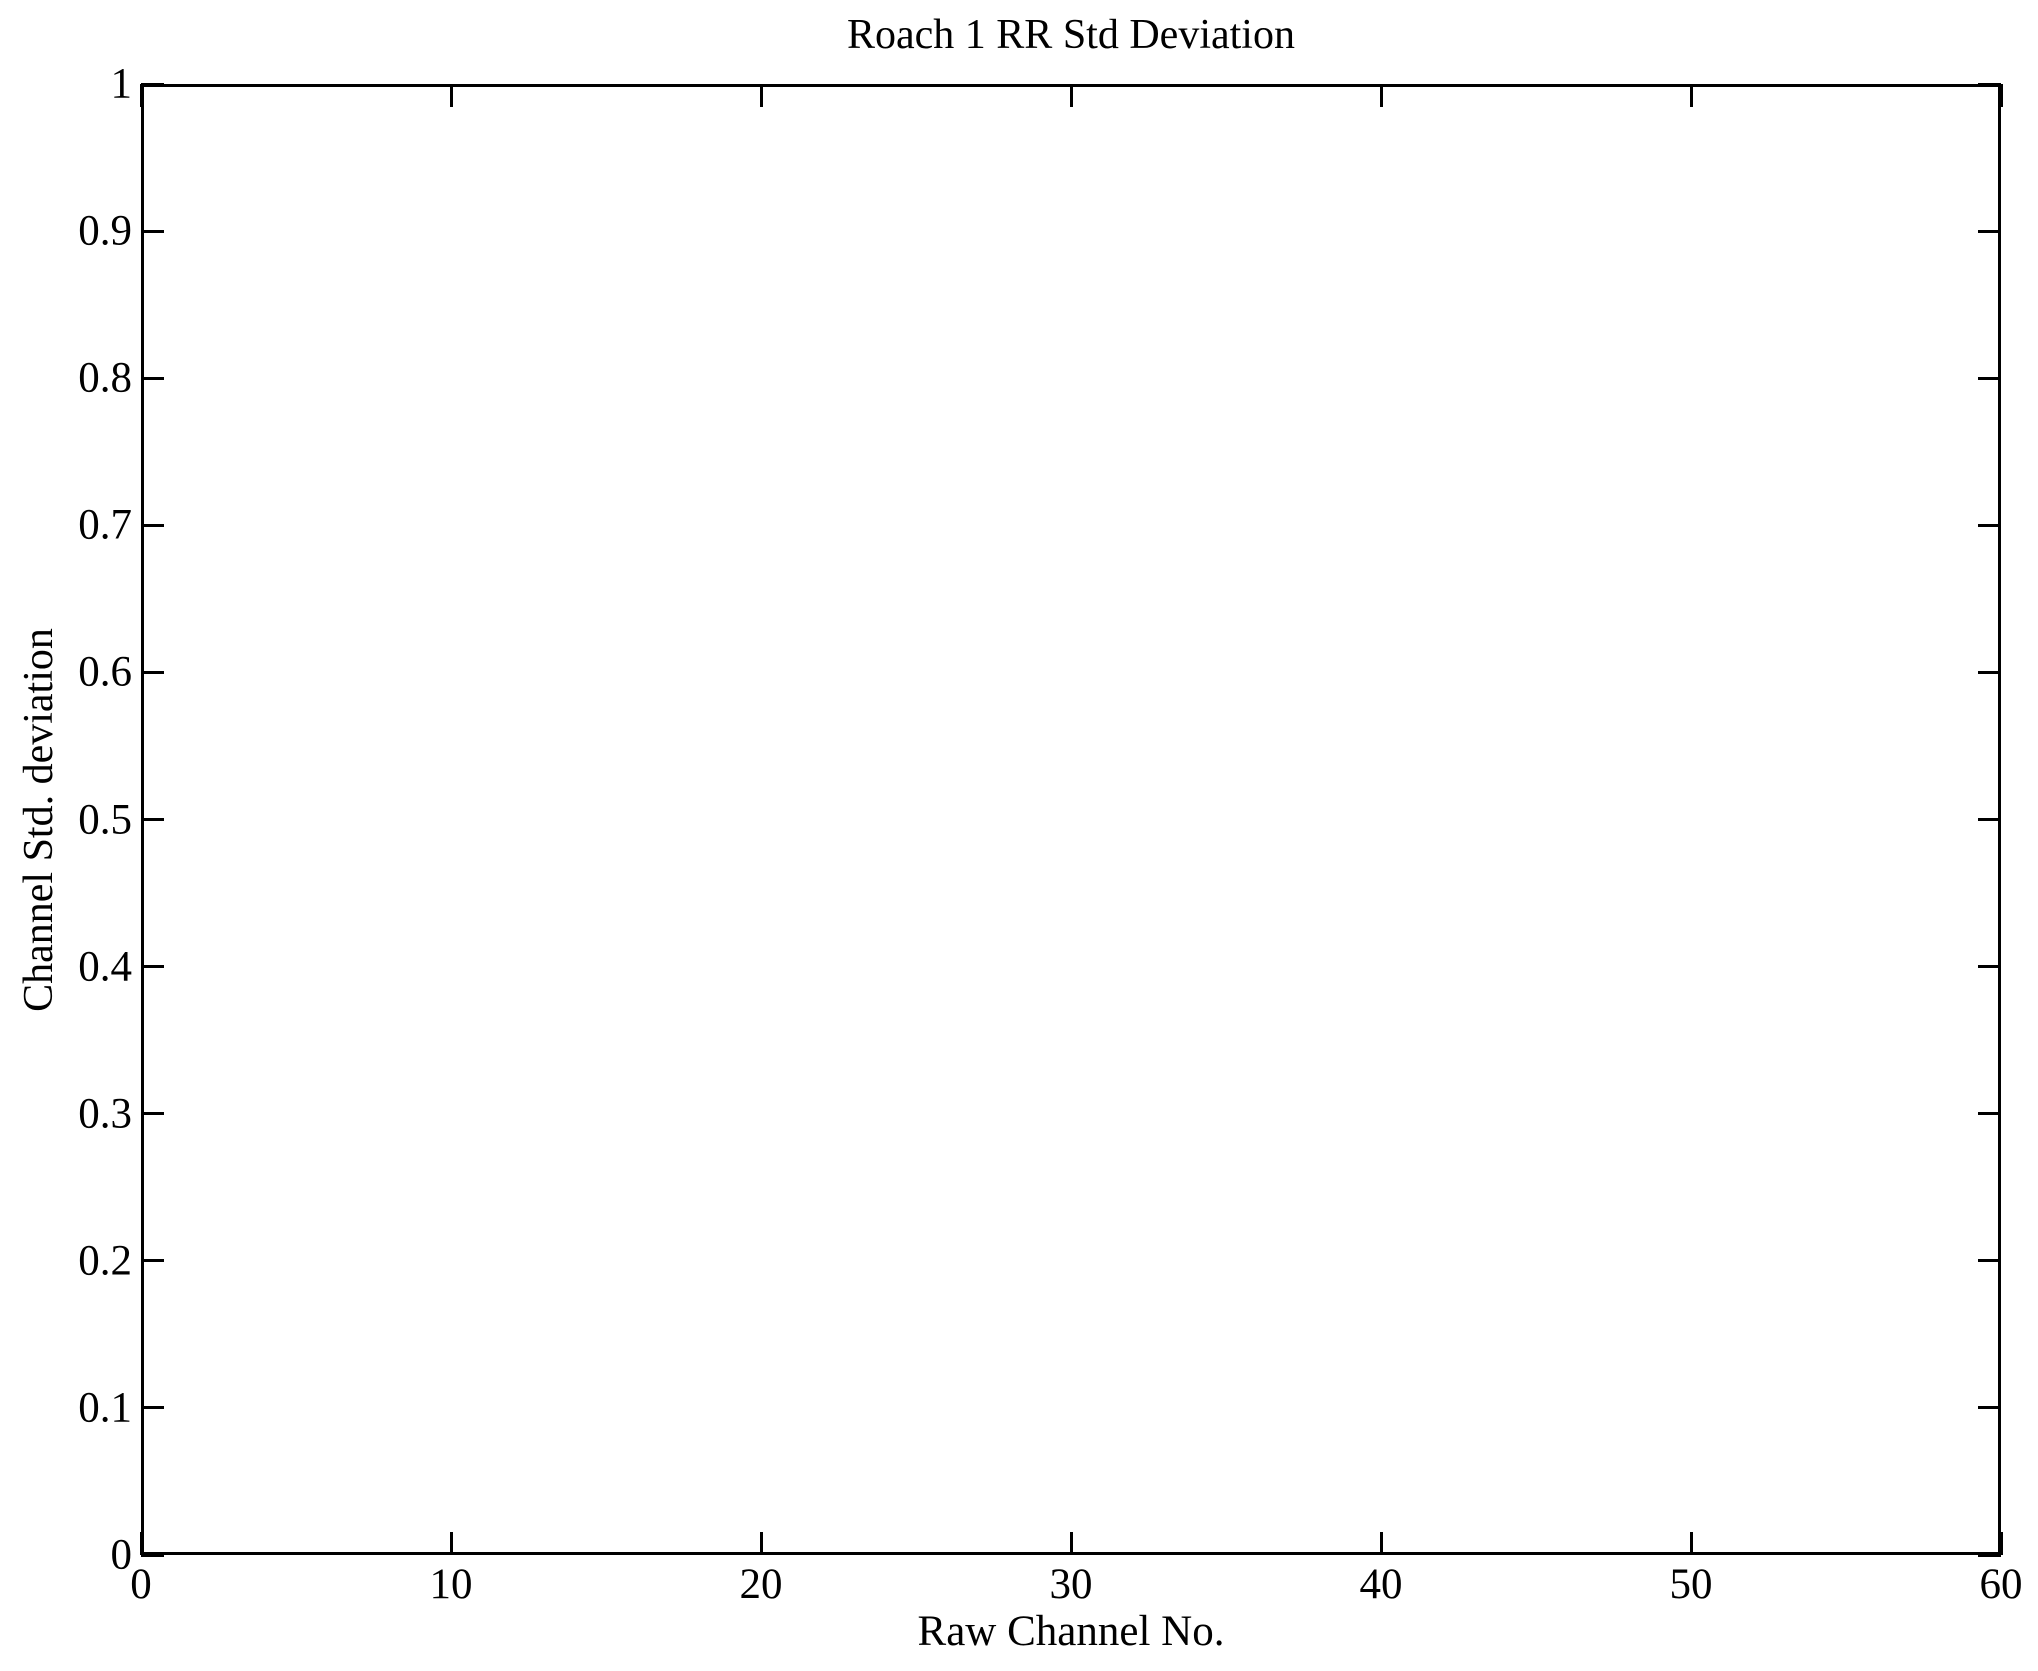  What do you see at coordinates (105, 1408) in the screenshot?
I see `y-tick-label: 0.1` at bounding box center [105, 1408].